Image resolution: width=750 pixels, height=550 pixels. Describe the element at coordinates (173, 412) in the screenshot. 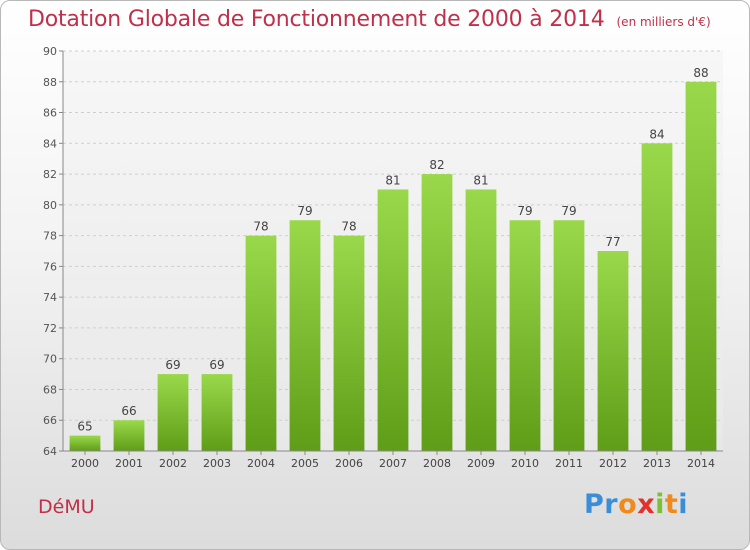

I see `bar-2002` at that location.